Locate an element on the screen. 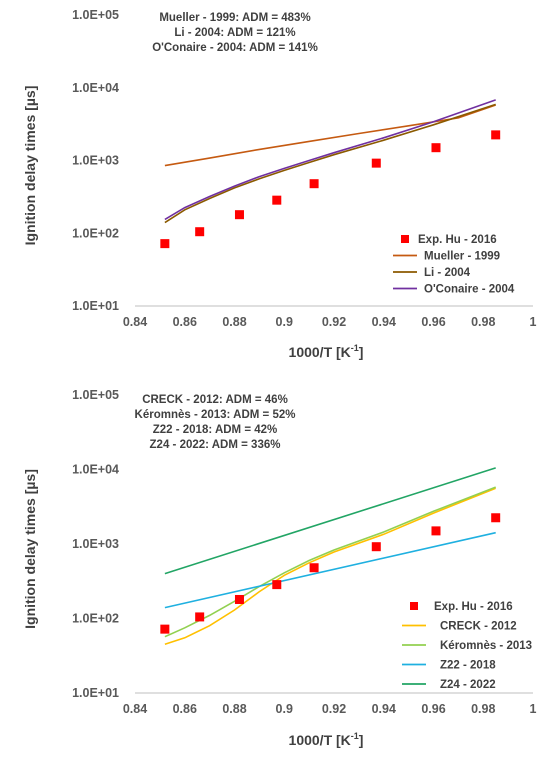 This screenshot has width=550, height=759. adm-annotation: Mueller - 1999: ADM = 483% is located at coordinates (234, 18).